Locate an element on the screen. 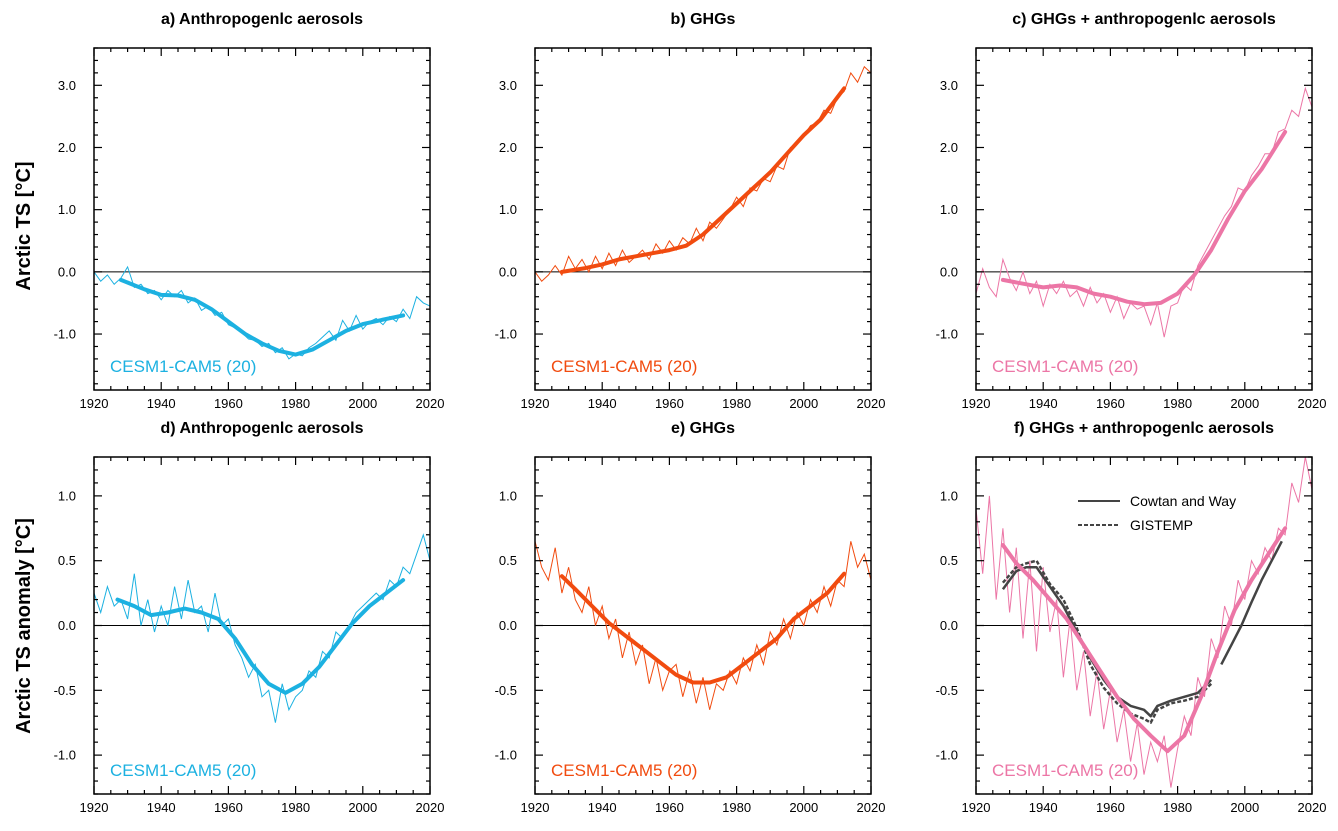  panel-e-y-tick-label: 0.0 is located at coordinates (508, 625).